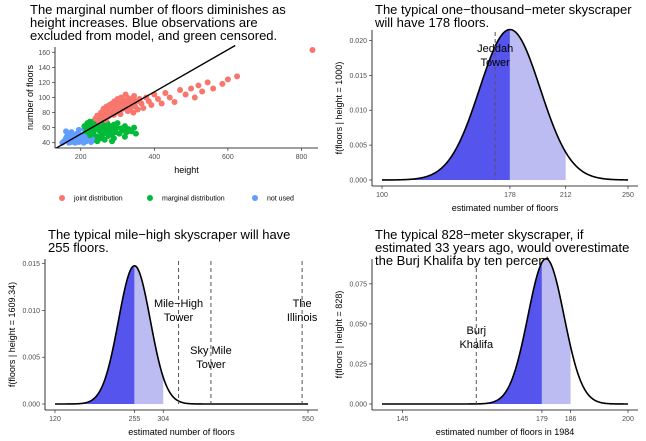 The image size is (646, 441). Describe the element at coordinates (153, 35) in the screenshot. I see `chart-title-line: excluded from model, and green censored.` at that location.